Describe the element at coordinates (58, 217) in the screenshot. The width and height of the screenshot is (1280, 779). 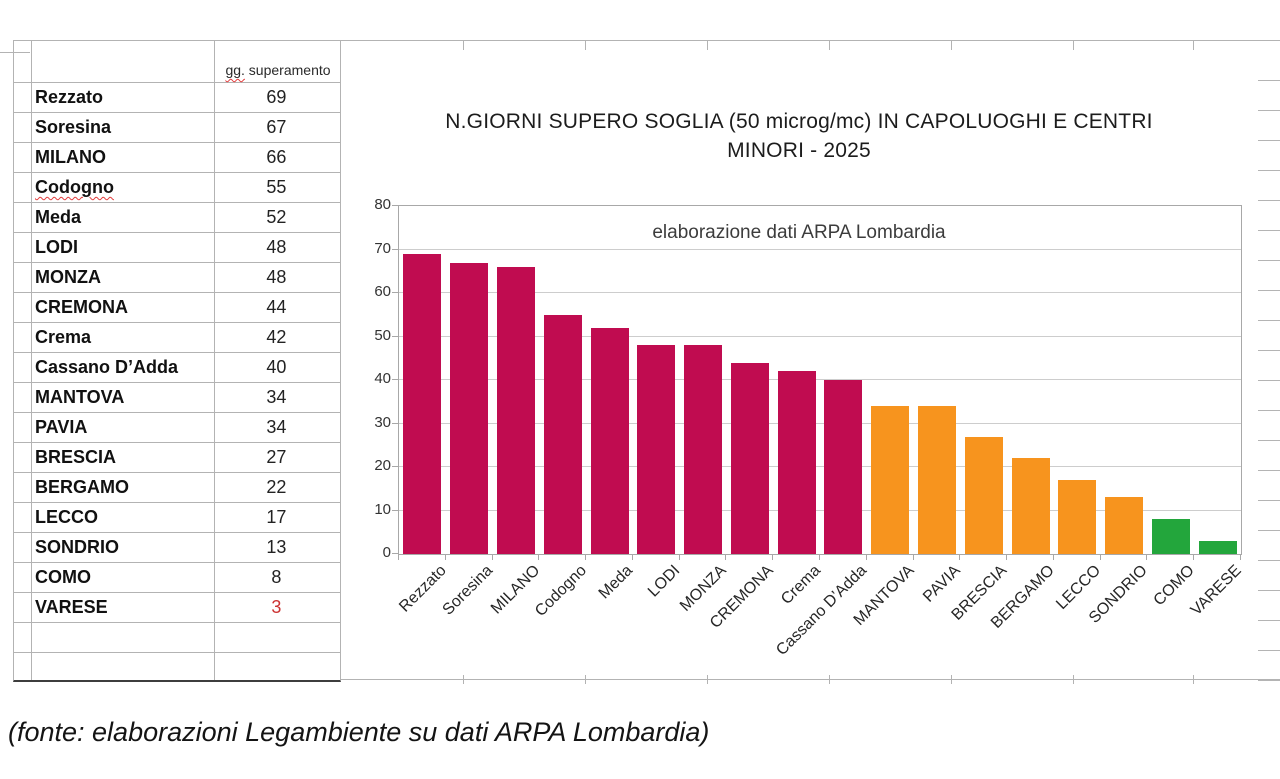
I see `city-cell: Meda` at that location.